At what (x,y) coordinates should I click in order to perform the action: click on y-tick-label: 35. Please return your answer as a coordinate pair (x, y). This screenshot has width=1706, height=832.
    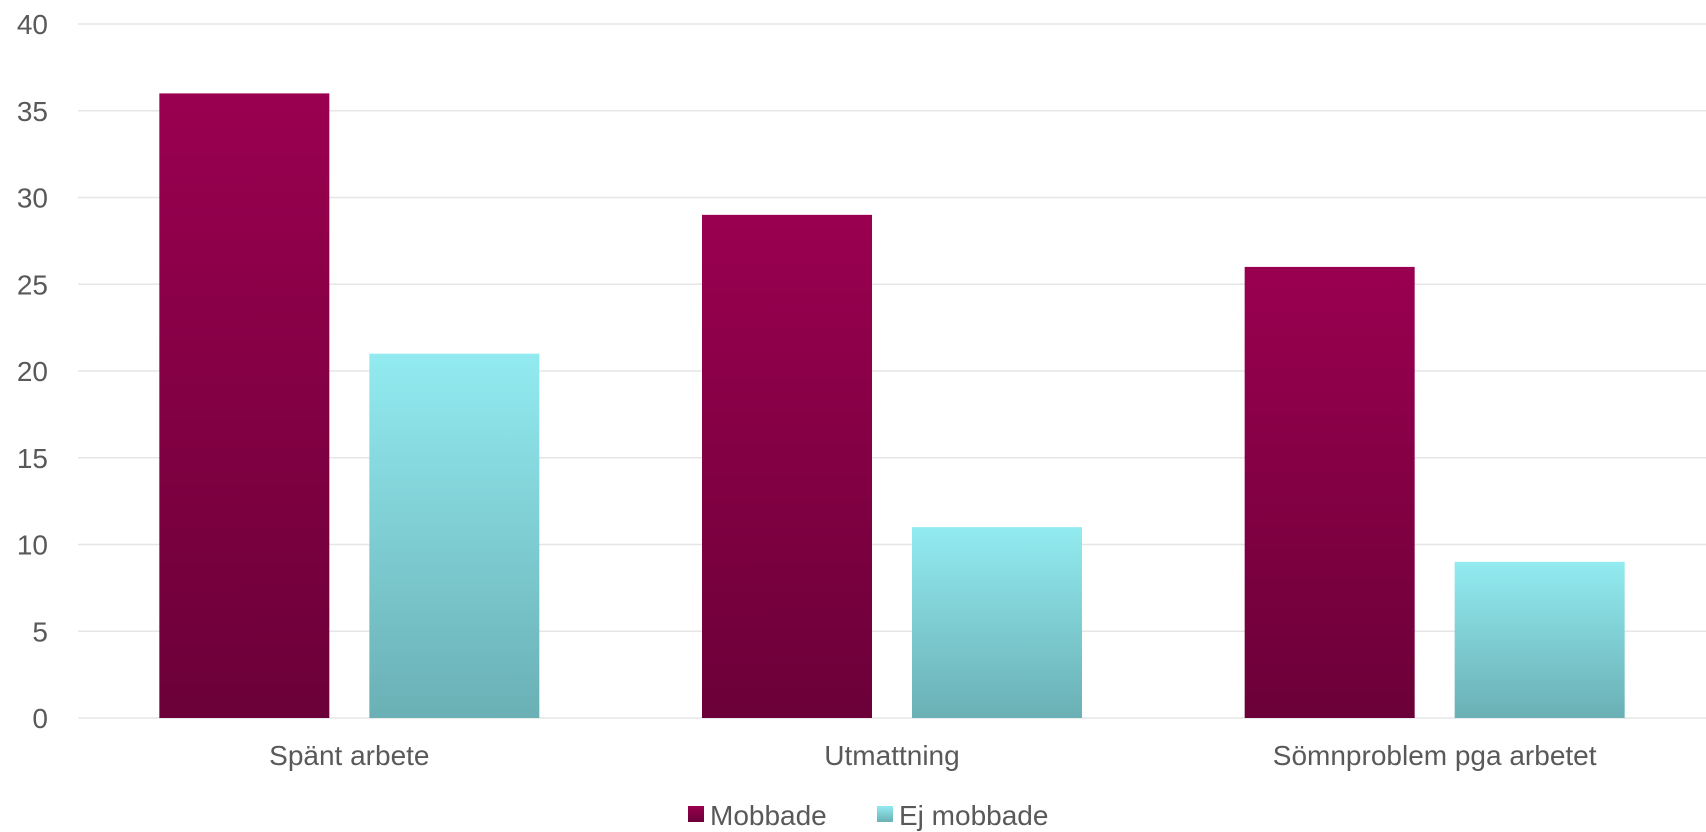
    Looking at the image, I should click on (32, 111).